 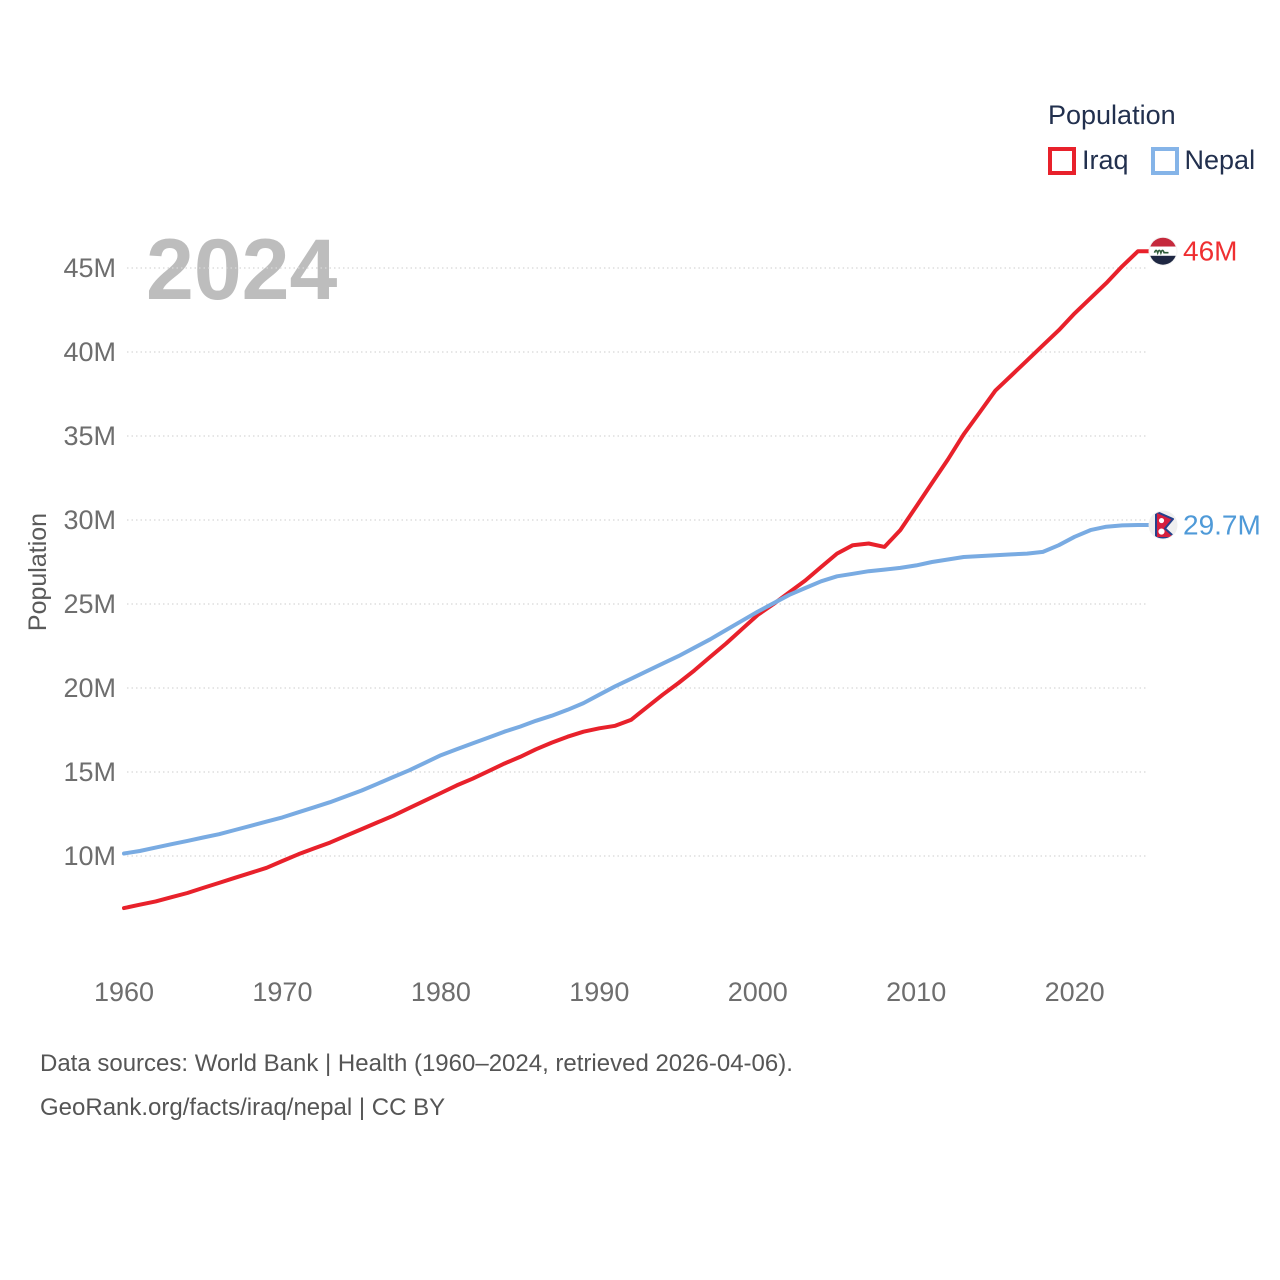 I want to click on end-value-label-nepal: 29.7M, so click(x=1222, y=525).